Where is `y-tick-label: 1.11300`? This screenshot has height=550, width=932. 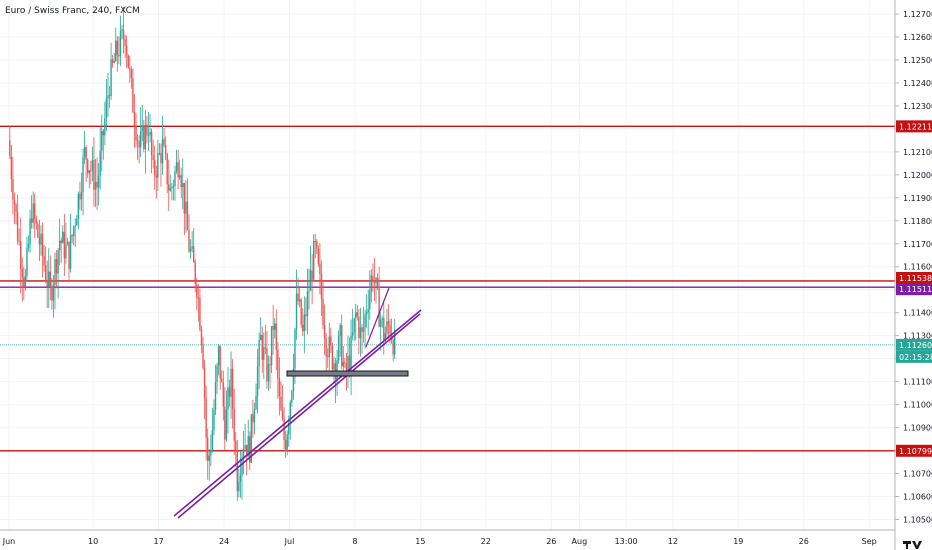 y-tick-label: 1.11300 is located at coordinates (917, 336).